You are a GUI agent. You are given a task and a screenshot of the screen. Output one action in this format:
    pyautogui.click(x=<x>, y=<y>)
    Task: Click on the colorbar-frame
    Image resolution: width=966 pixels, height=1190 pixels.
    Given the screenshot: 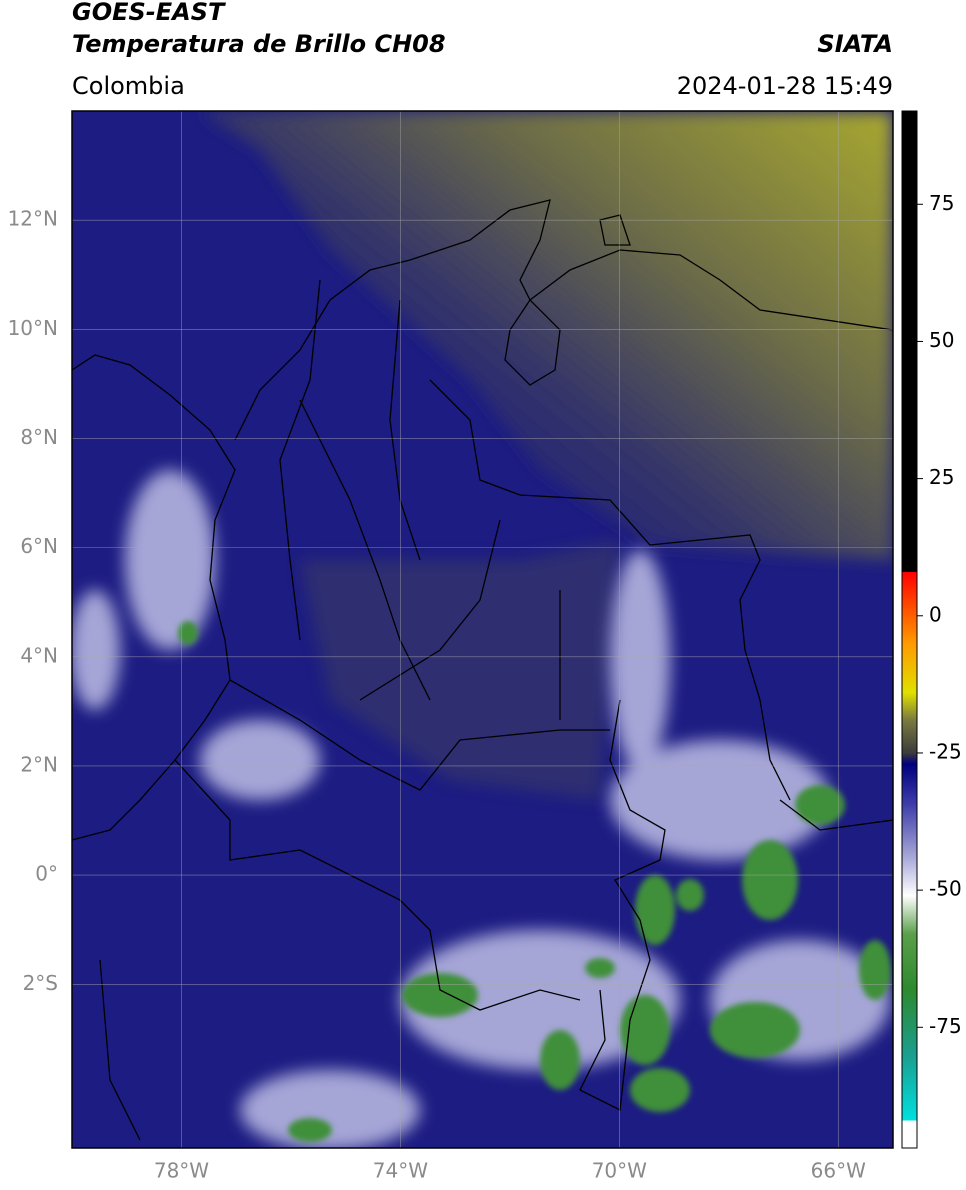 What is the action you would take?
    pyautogui.click(x=909, y=629)
    